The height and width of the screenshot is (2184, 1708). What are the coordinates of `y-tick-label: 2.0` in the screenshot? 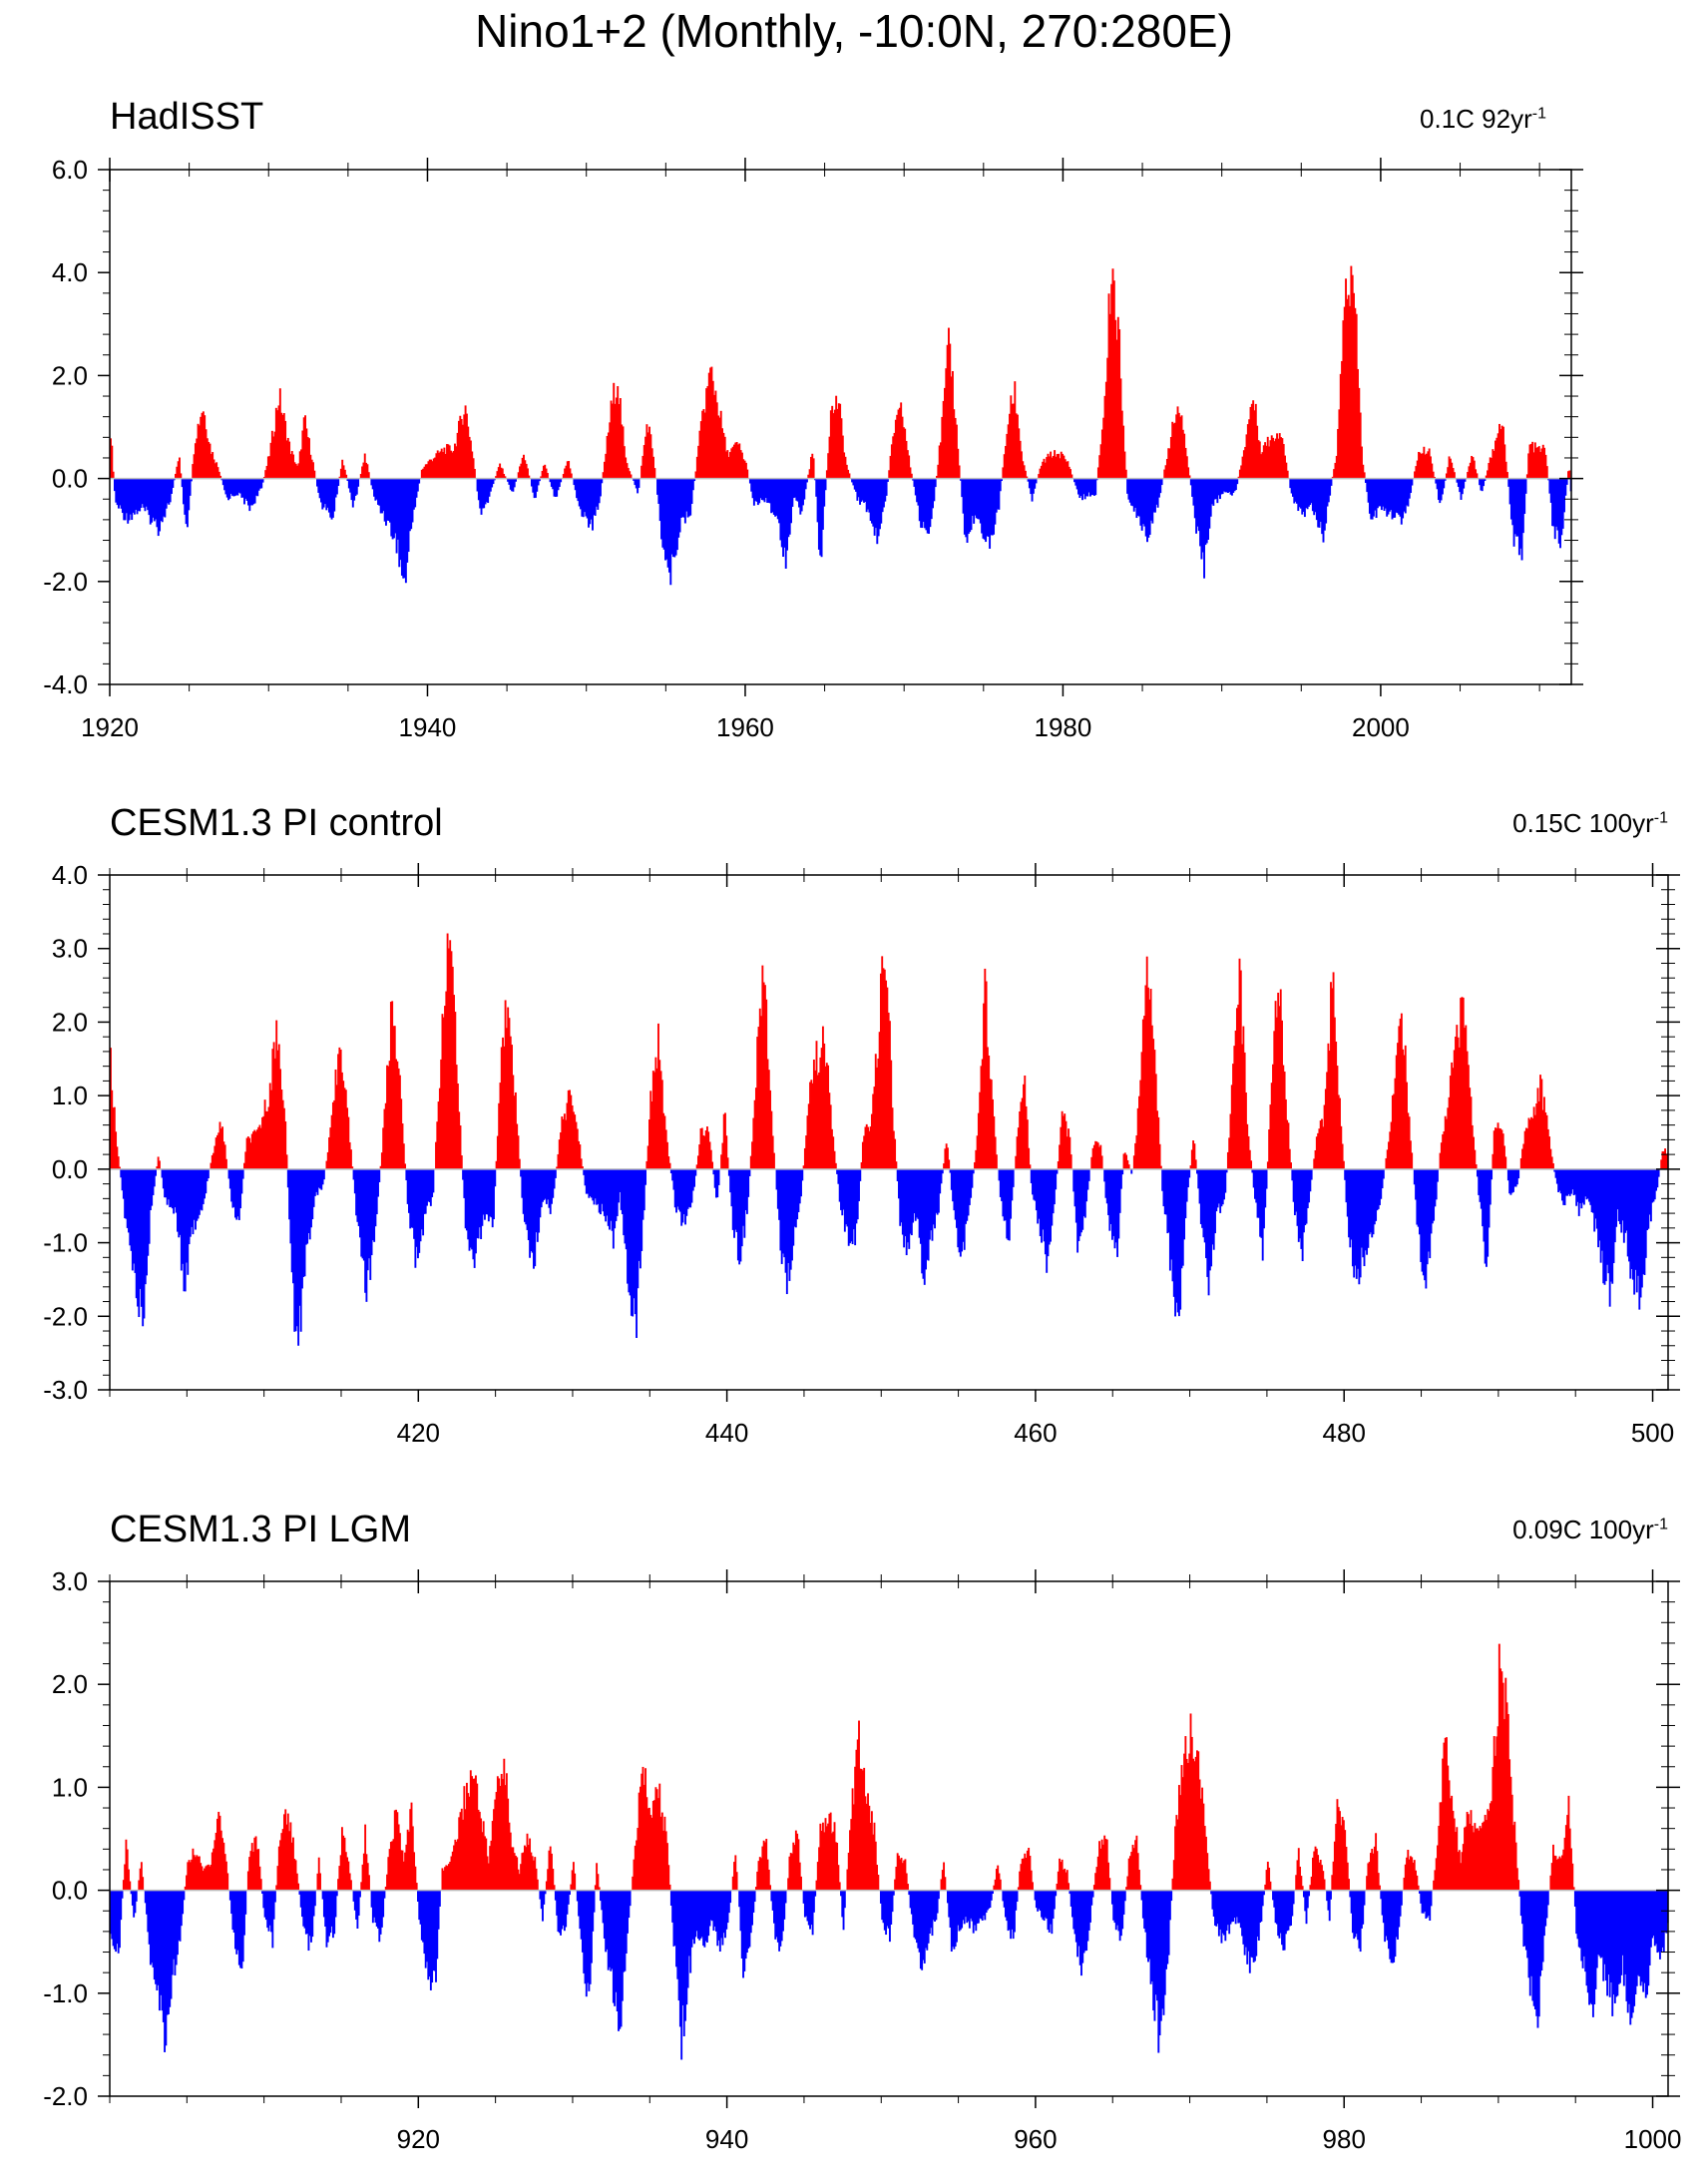 It's located at (70, 375).